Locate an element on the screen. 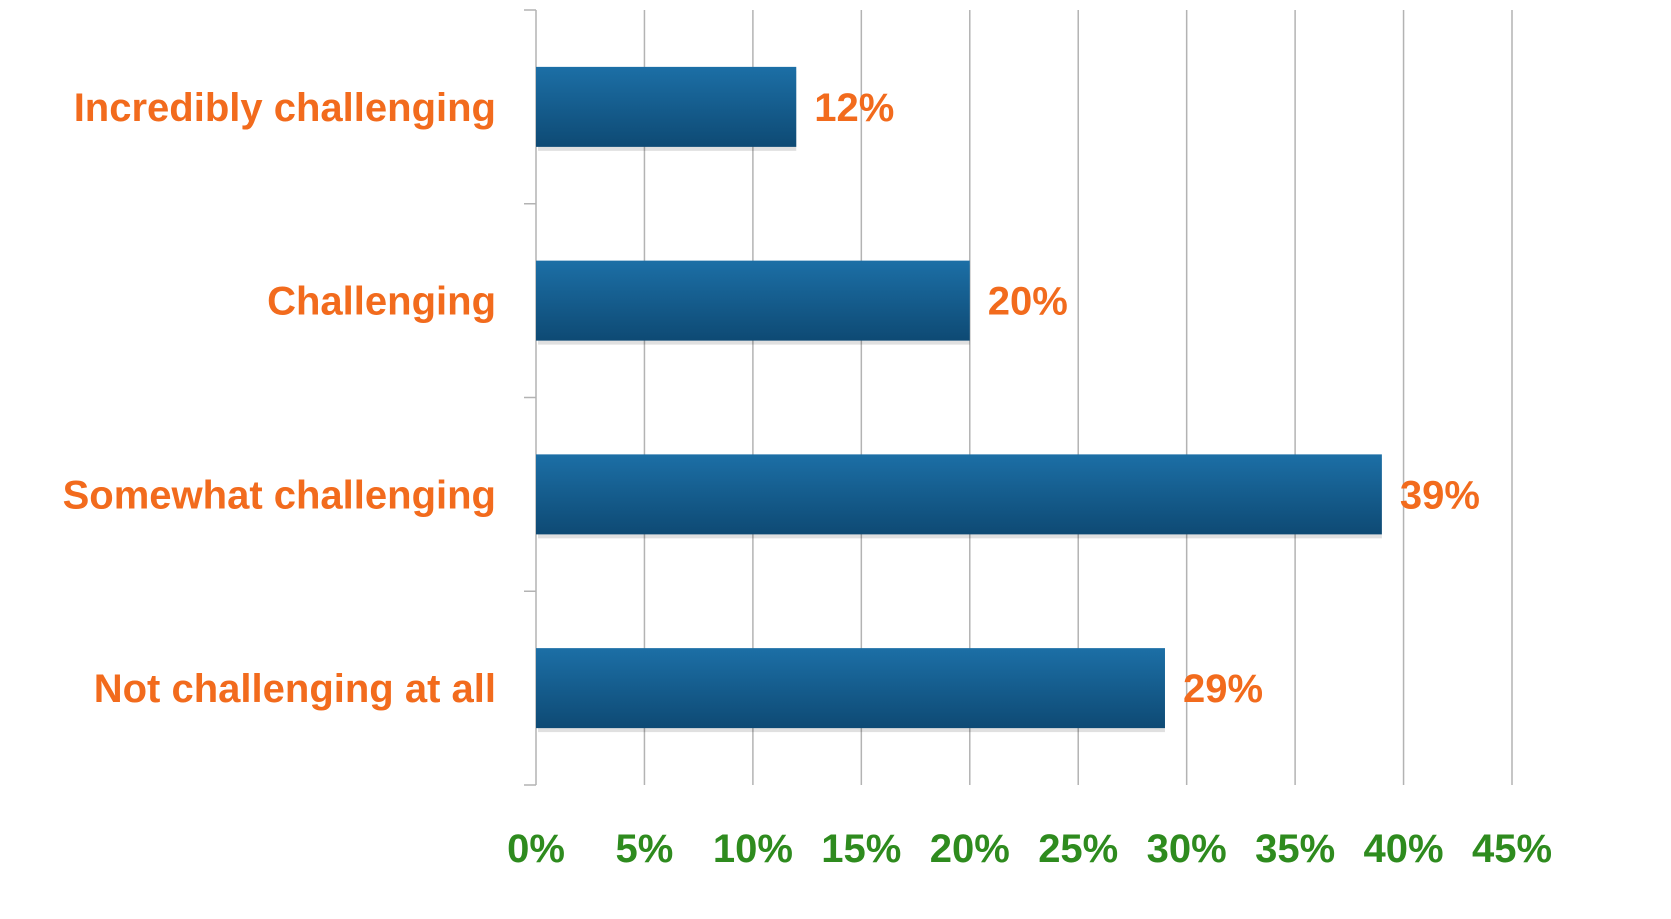 Image resolution: width=1671 pixels, height=919 pixels. category-label: Incredibly challenging is located at coordinates (285, 108).